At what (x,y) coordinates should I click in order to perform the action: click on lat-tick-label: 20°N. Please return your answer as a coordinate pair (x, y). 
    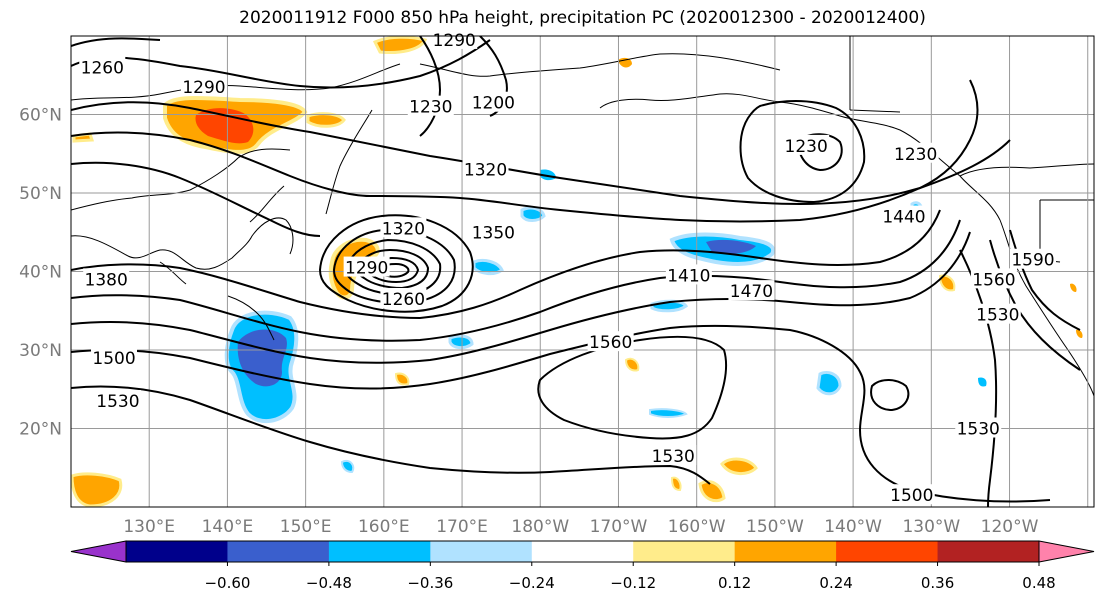
    Looking at the image, I should click on (40, 430).